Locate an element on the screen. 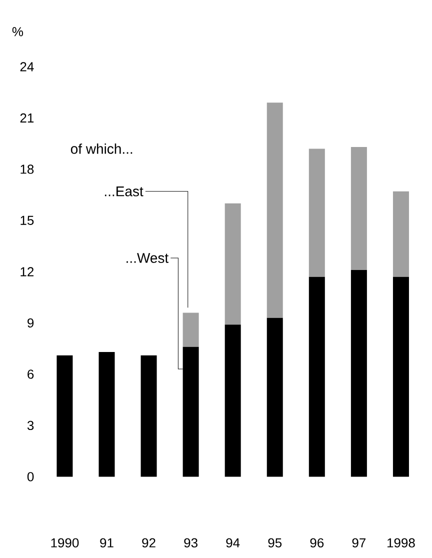 Image resolution: width=432 pixels, height=558 pixels. x-tick-label: 94 is located at coordinates (233, 543).